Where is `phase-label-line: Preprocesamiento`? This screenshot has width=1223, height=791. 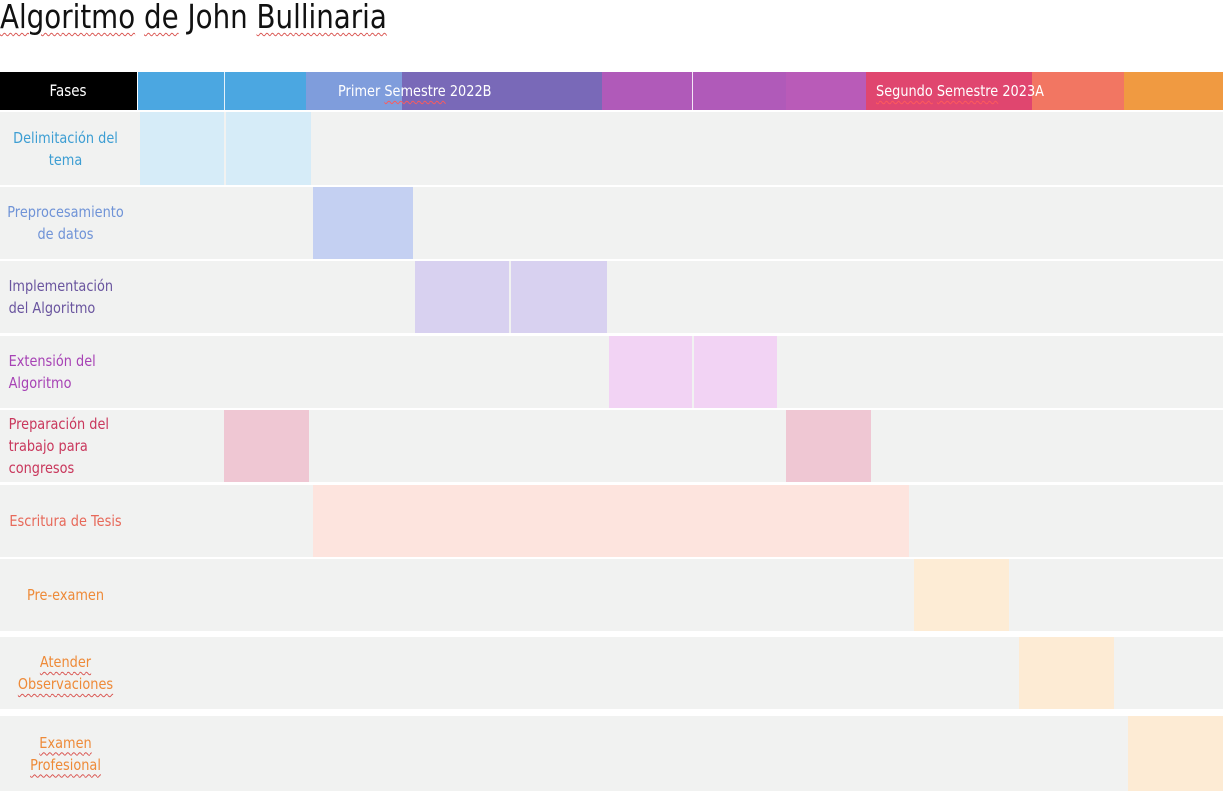 phase-label-line: Preprocesamiento is located at coordinates (65, 212).